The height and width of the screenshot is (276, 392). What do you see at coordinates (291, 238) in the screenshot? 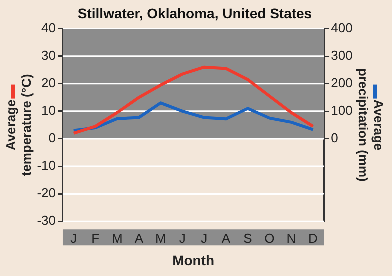
I see `x-tick-label: N` at bounding box center [291, 238].